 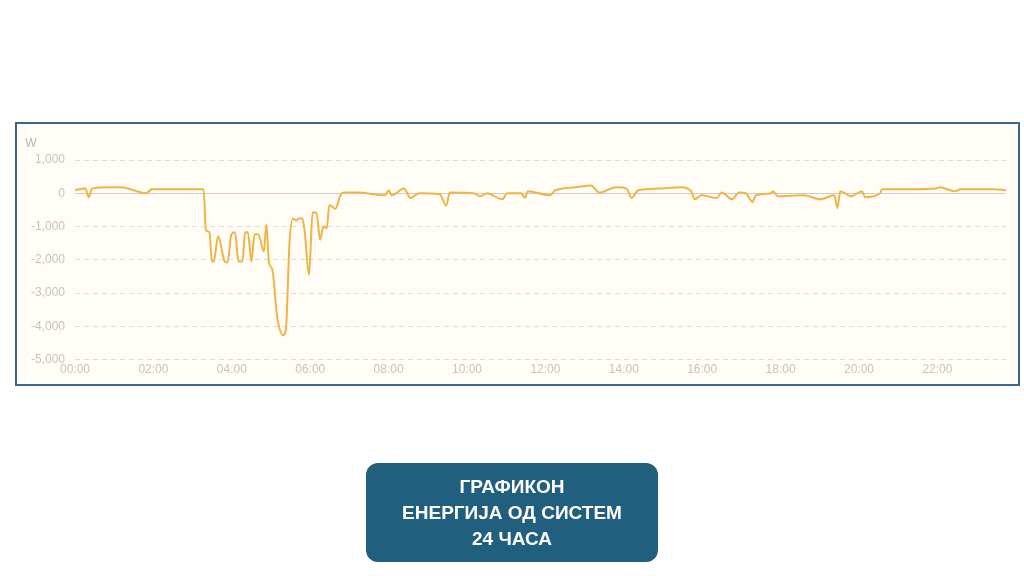 What do you see at coordinates (48, 292) in the screenshot?
I see `y-tick-label: -3,000` at bounding box center [48, 292].